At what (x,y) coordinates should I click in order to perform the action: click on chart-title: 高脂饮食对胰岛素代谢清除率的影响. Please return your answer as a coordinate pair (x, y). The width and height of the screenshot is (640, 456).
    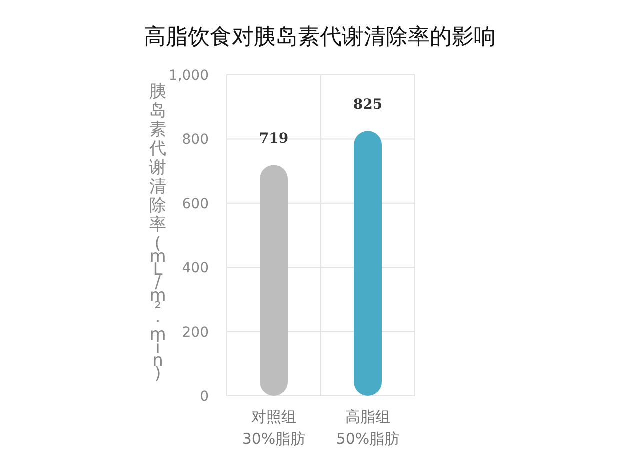
    Looking at the image, I should click on (320, 37).